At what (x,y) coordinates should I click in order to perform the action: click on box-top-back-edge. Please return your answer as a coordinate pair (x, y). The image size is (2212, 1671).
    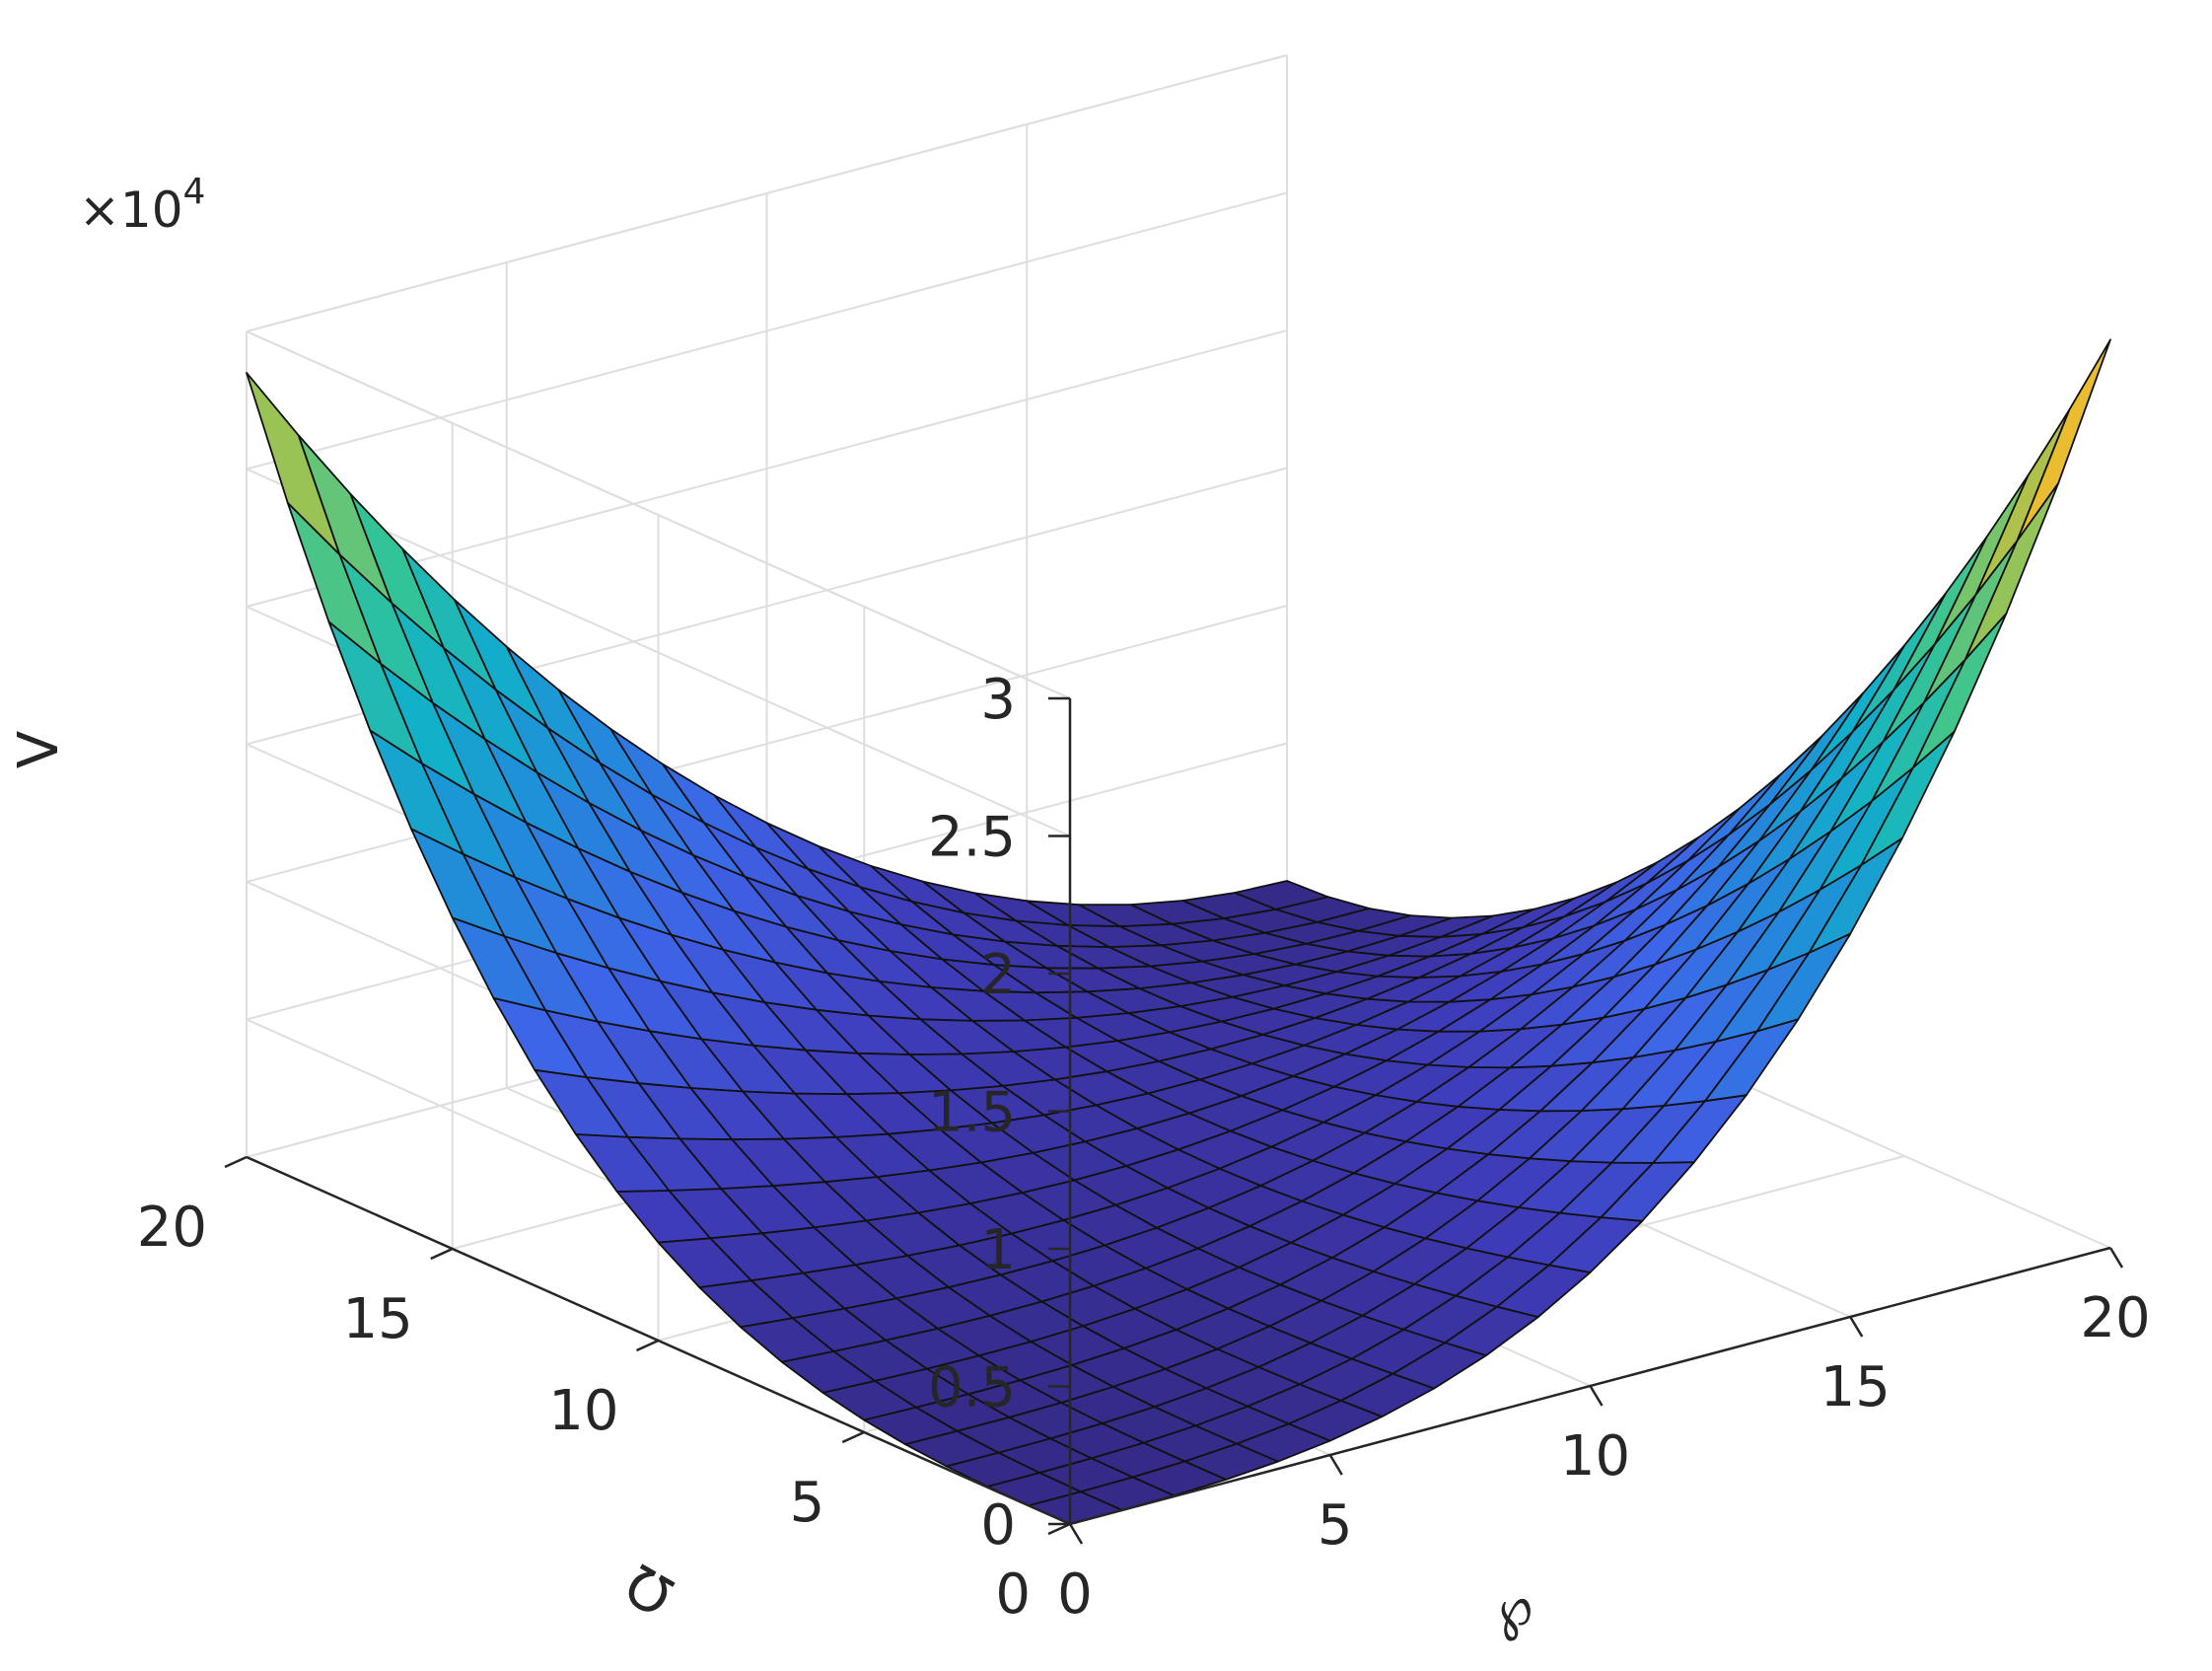
    Looking at the image, I should click on (767, 193).